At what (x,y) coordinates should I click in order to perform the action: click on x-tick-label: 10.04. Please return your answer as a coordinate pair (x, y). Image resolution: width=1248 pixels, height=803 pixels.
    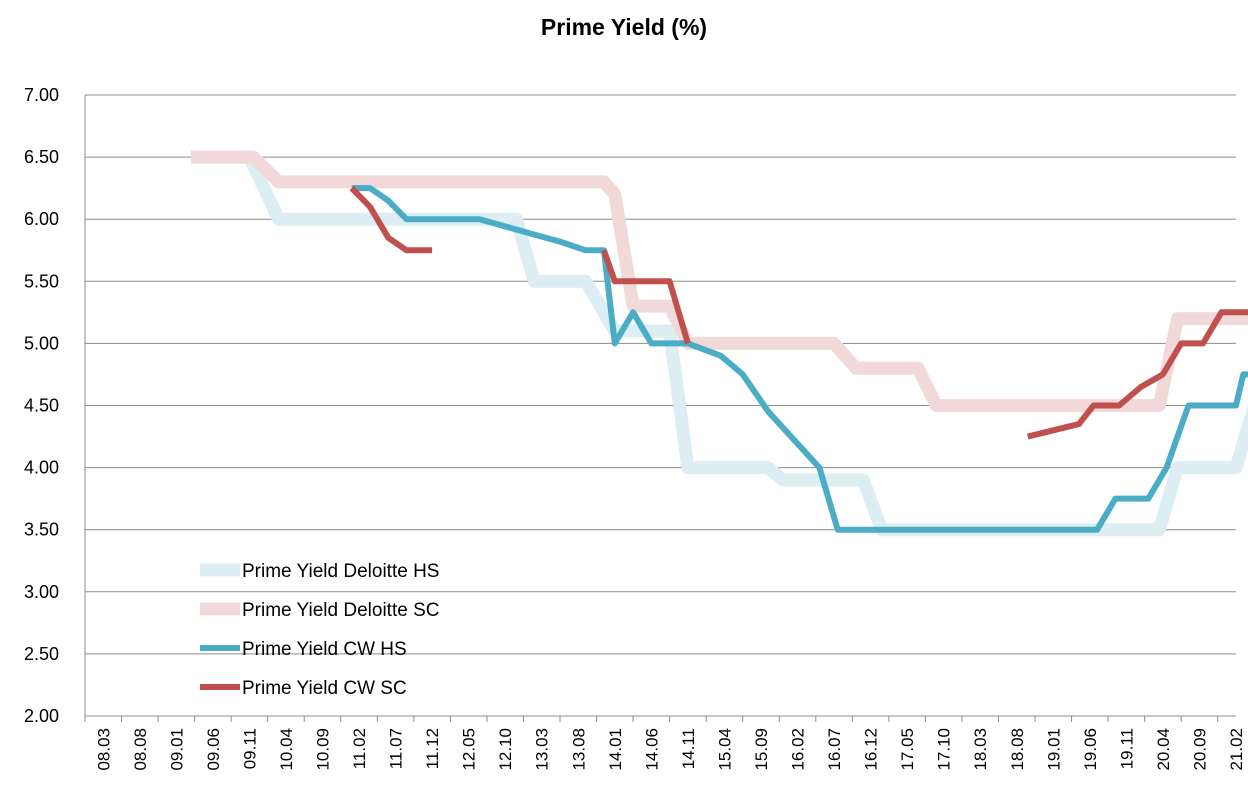
    Looking at the image, I should click on (286, 749).